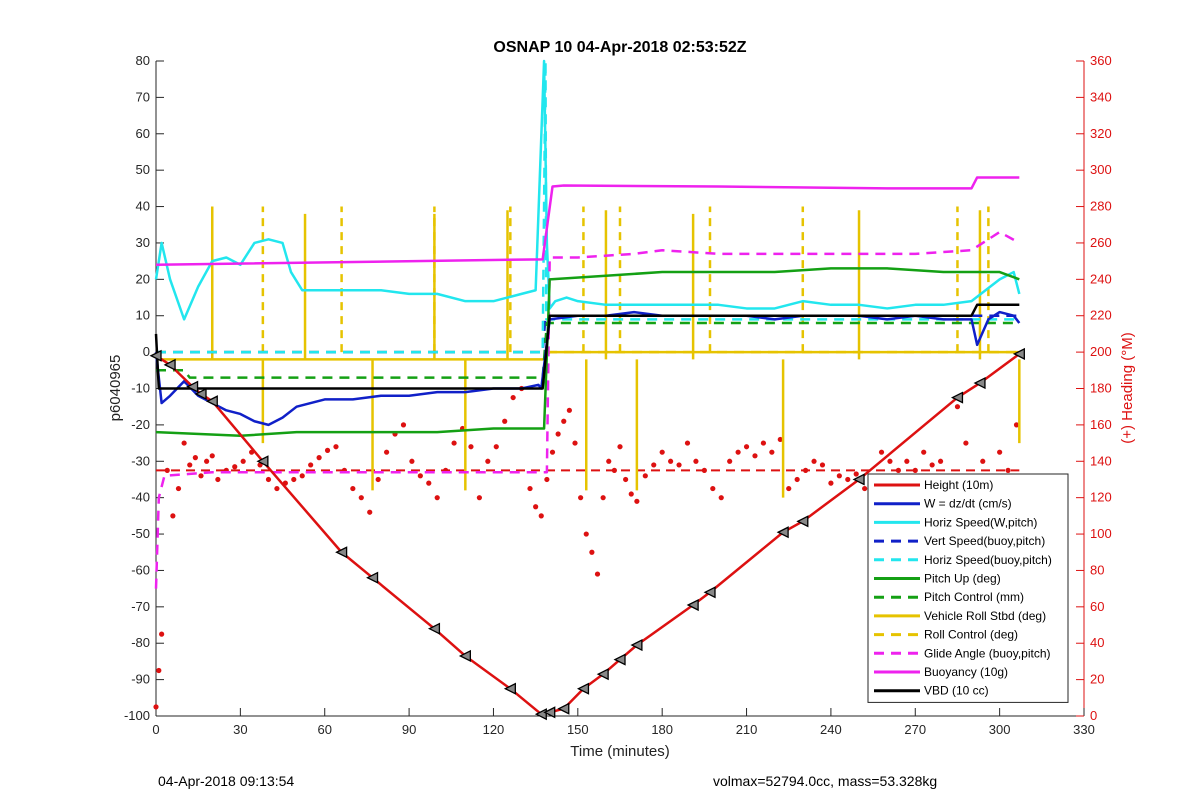  Describe the element at coordinates (987, 653) in the screenshot. I see `legend-label: Glide Angle (buoy,pitch)` at that location.